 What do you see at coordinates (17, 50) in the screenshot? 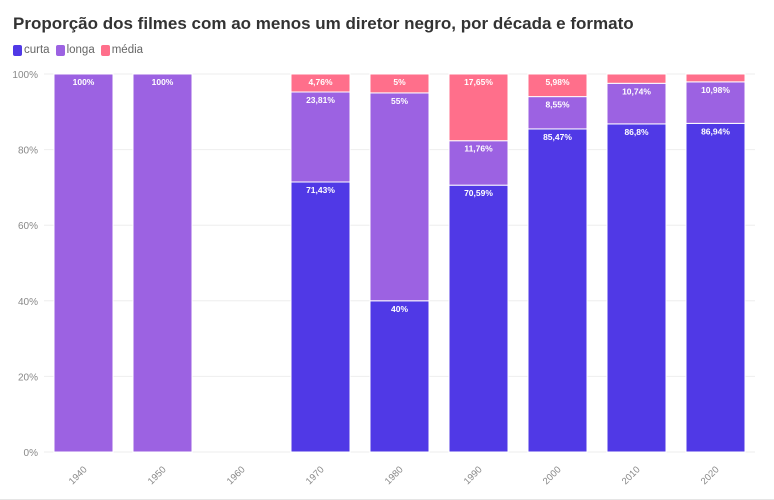
I see `legend-swatch-curta` at bounding box center [17, 50].